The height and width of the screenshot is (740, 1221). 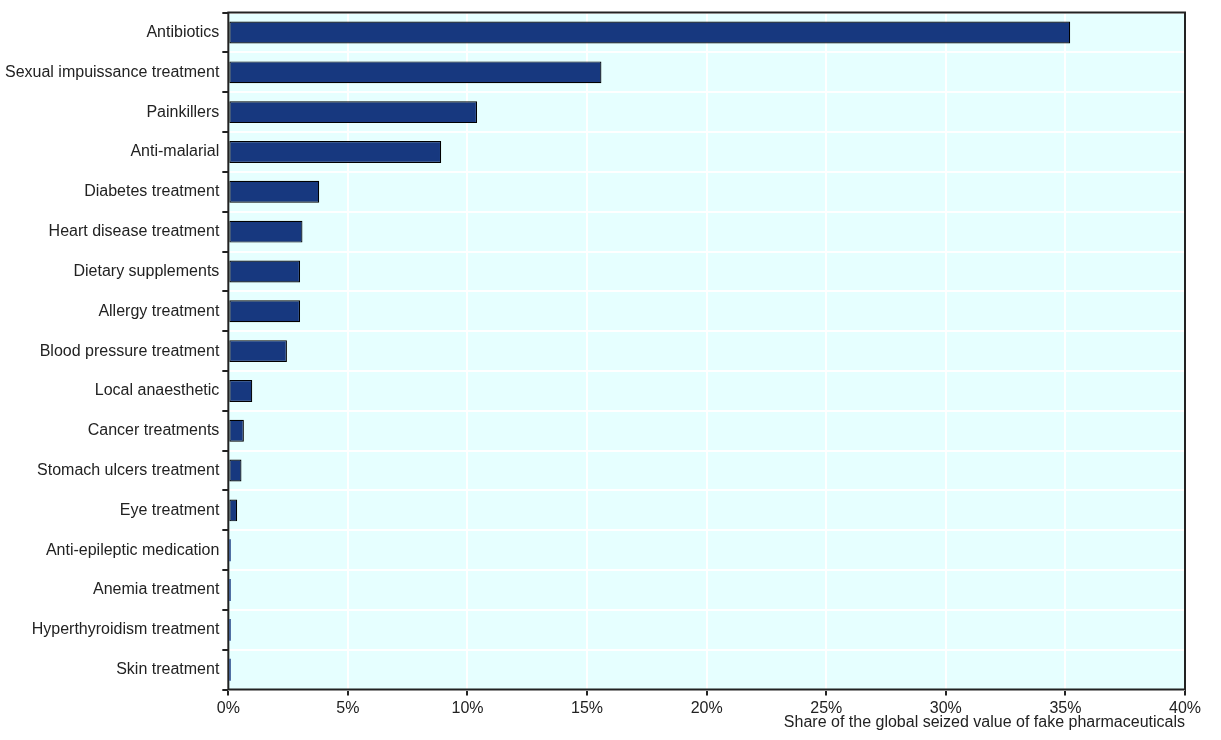 What do you see at coordinates (348, 707) in the screenshot?
I see `x-tick-label: 5%` at bounding box center [348, 707].